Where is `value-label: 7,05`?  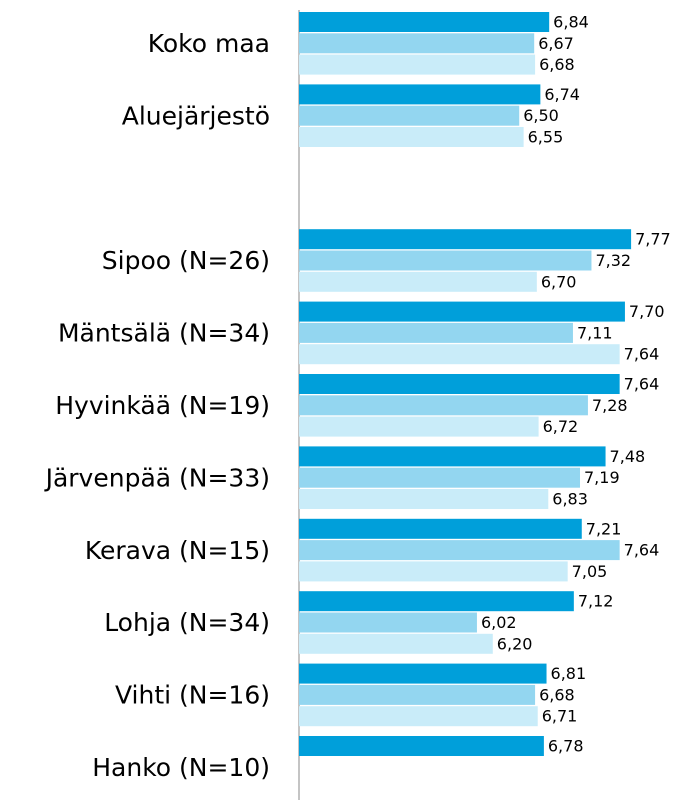 value-label: 7,05 is located at coordinates (590, 571).